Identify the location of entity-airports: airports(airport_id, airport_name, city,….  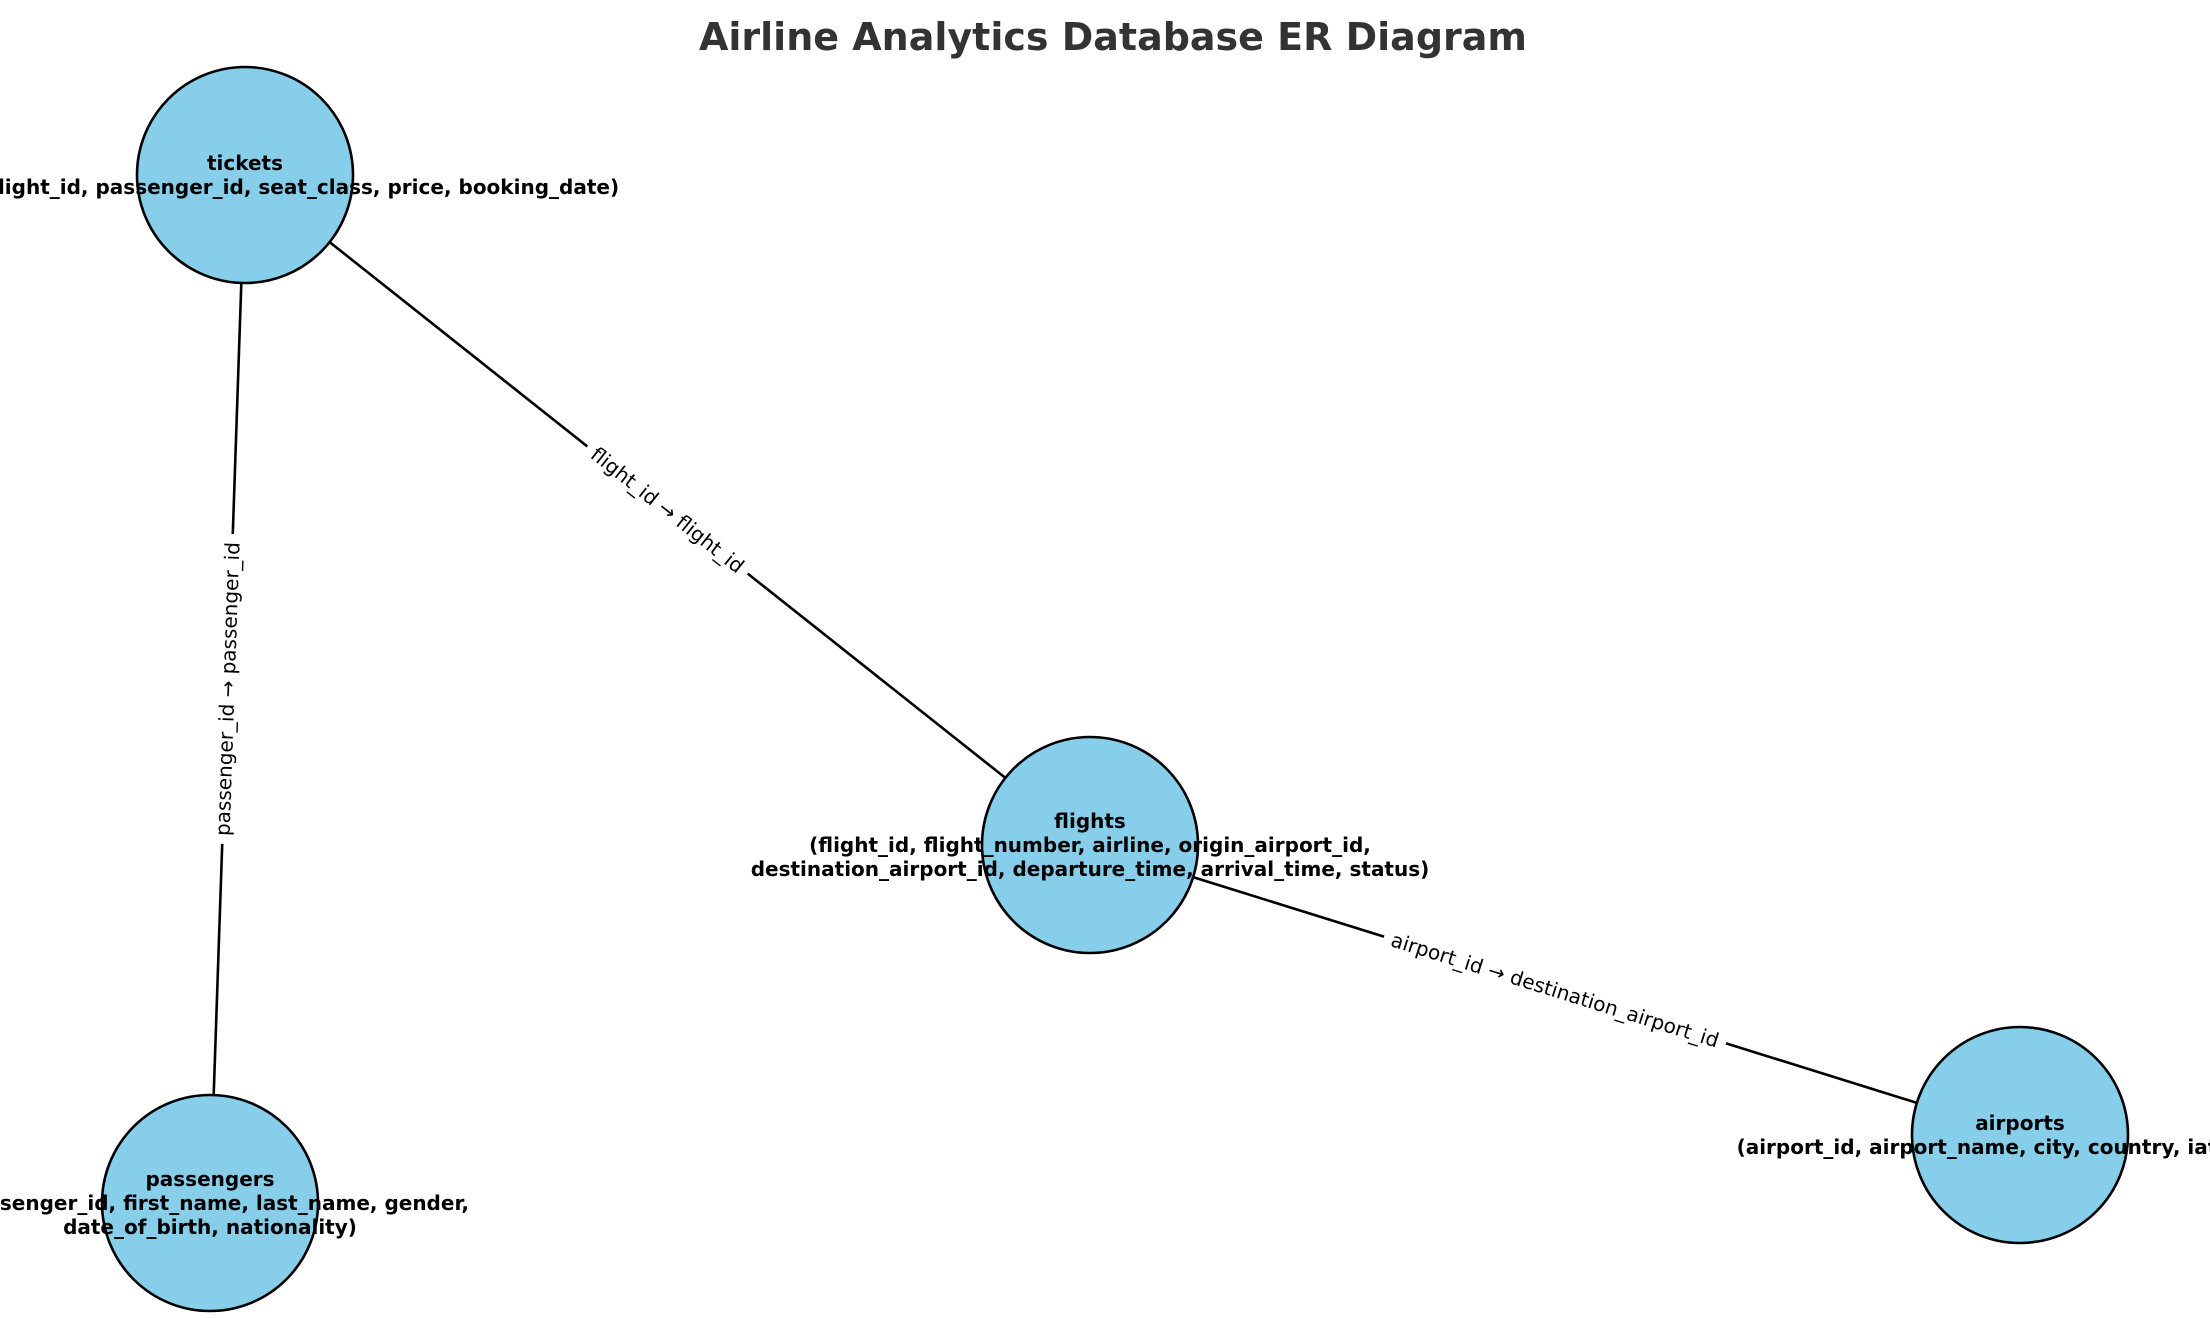
(1973, 1135).